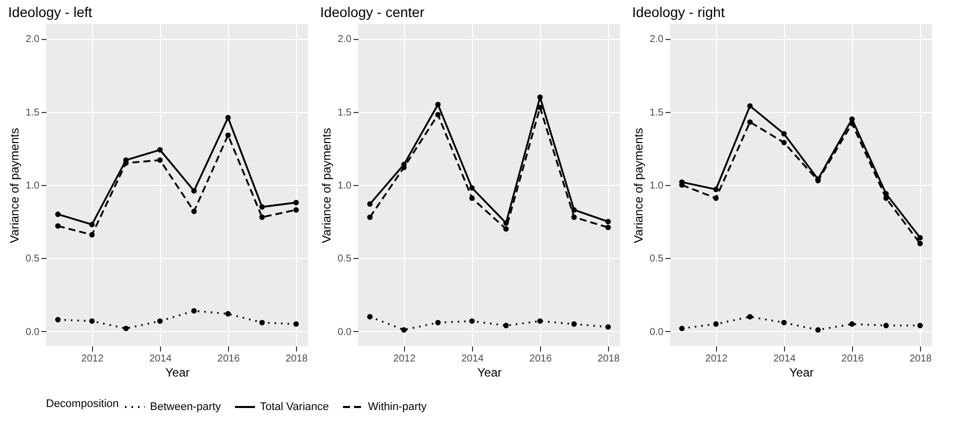 The image size is (979, 432). Describe the element at coordinates (678, 12) in the screenshot. I see `chart-title: Ideology - right` at that location.